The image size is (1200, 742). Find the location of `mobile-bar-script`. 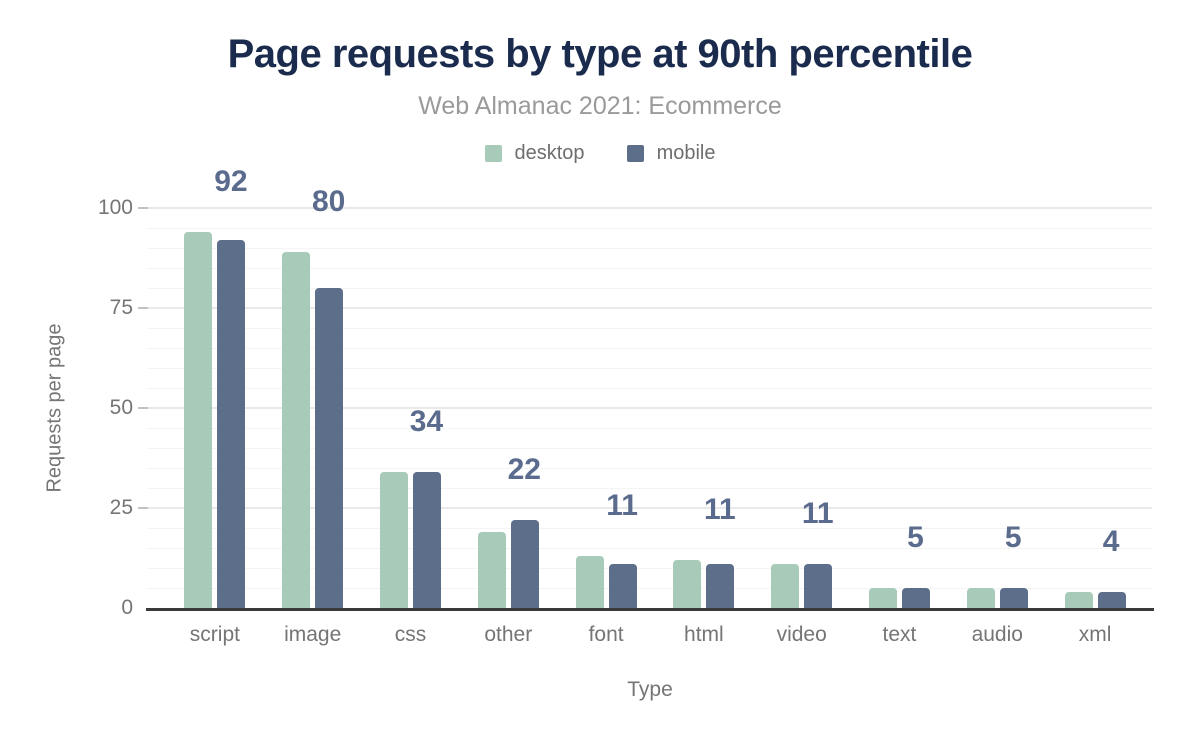

mobile-bar-script is located at coordinates (231, 424).